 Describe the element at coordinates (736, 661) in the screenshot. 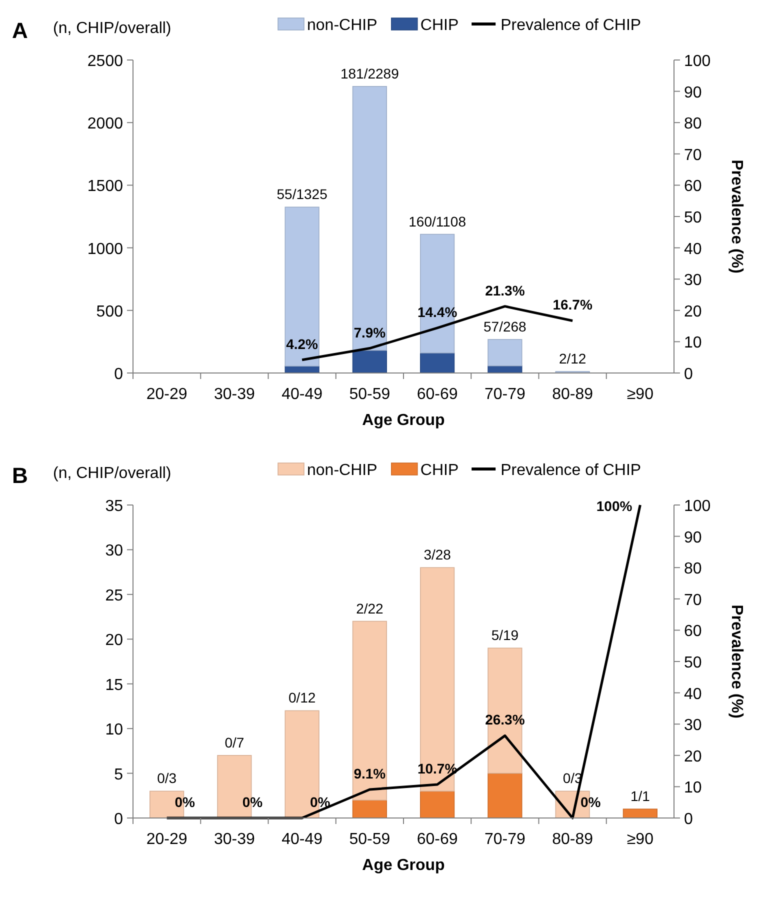

I see `y2-axis-title: Prevalence (%)` at that location.